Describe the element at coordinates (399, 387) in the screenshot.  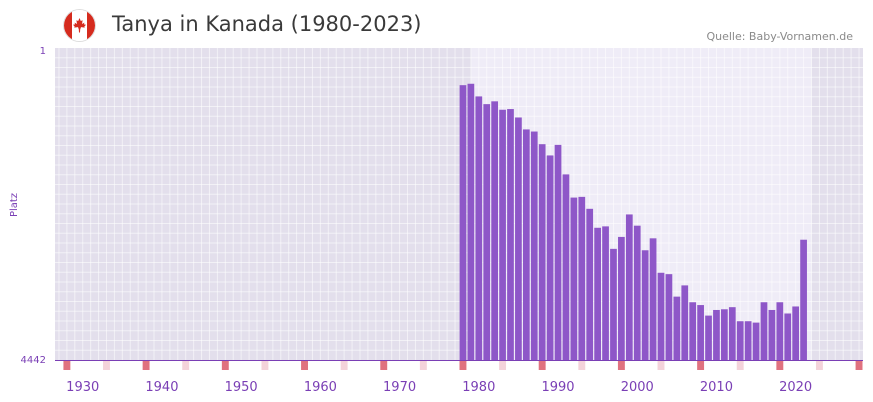
I see `x-tick-1970: 1970` at that location.